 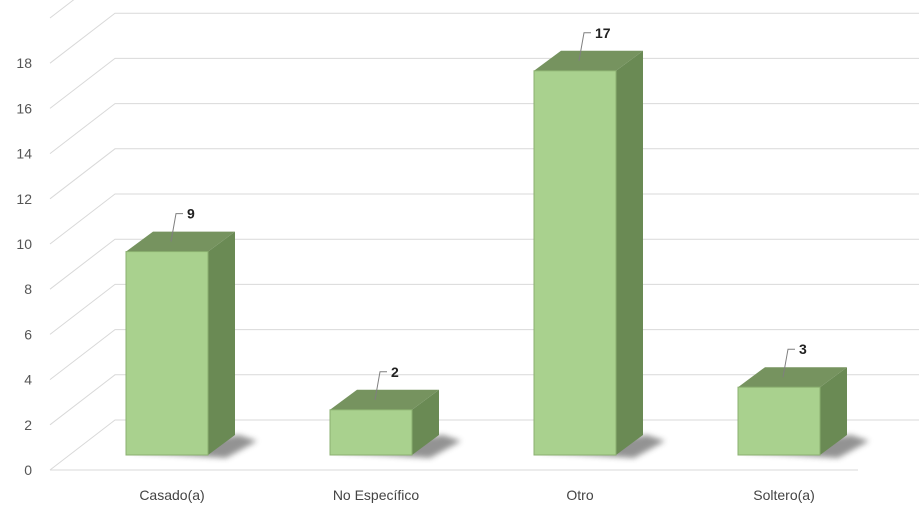 What do you see at coordinates (376, 495) in the screenshot?
I see `x-category-label: No Específico` at bounding box center [376, 495].